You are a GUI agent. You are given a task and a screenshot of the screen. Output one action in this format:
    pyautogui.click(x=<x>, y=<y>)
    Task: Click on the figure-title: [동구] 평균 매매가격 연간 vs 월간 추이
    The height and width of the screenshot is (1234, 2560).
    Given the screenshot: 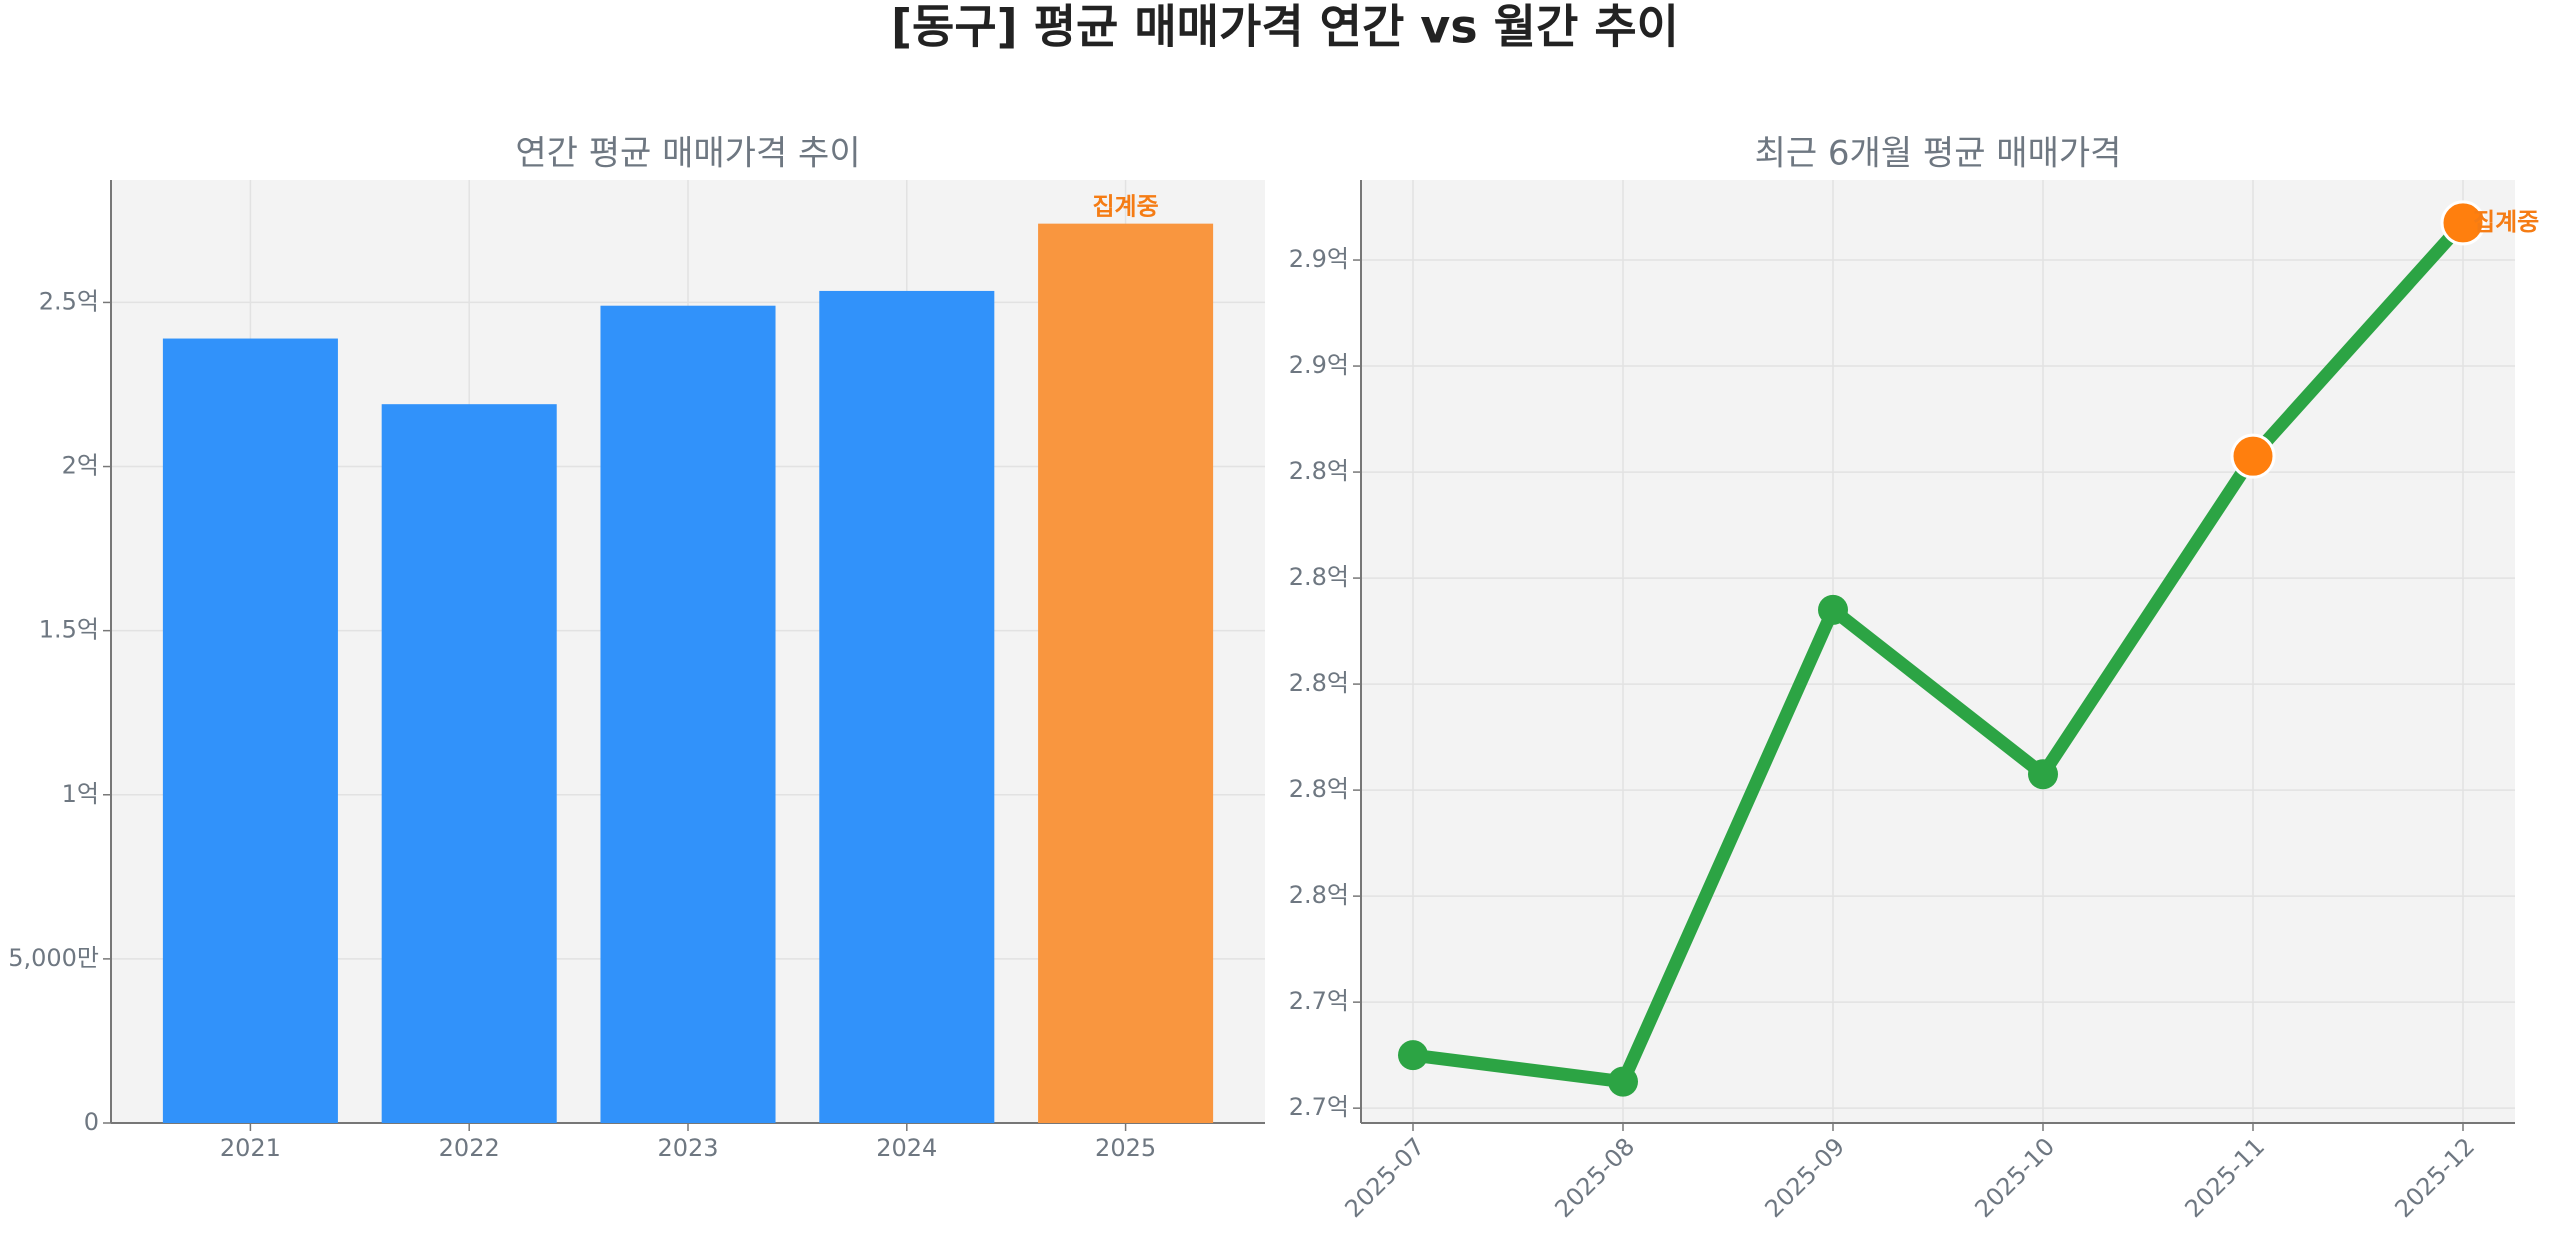 What is the action you would take?
    pyautogui.click(x=1285, y=27)
    